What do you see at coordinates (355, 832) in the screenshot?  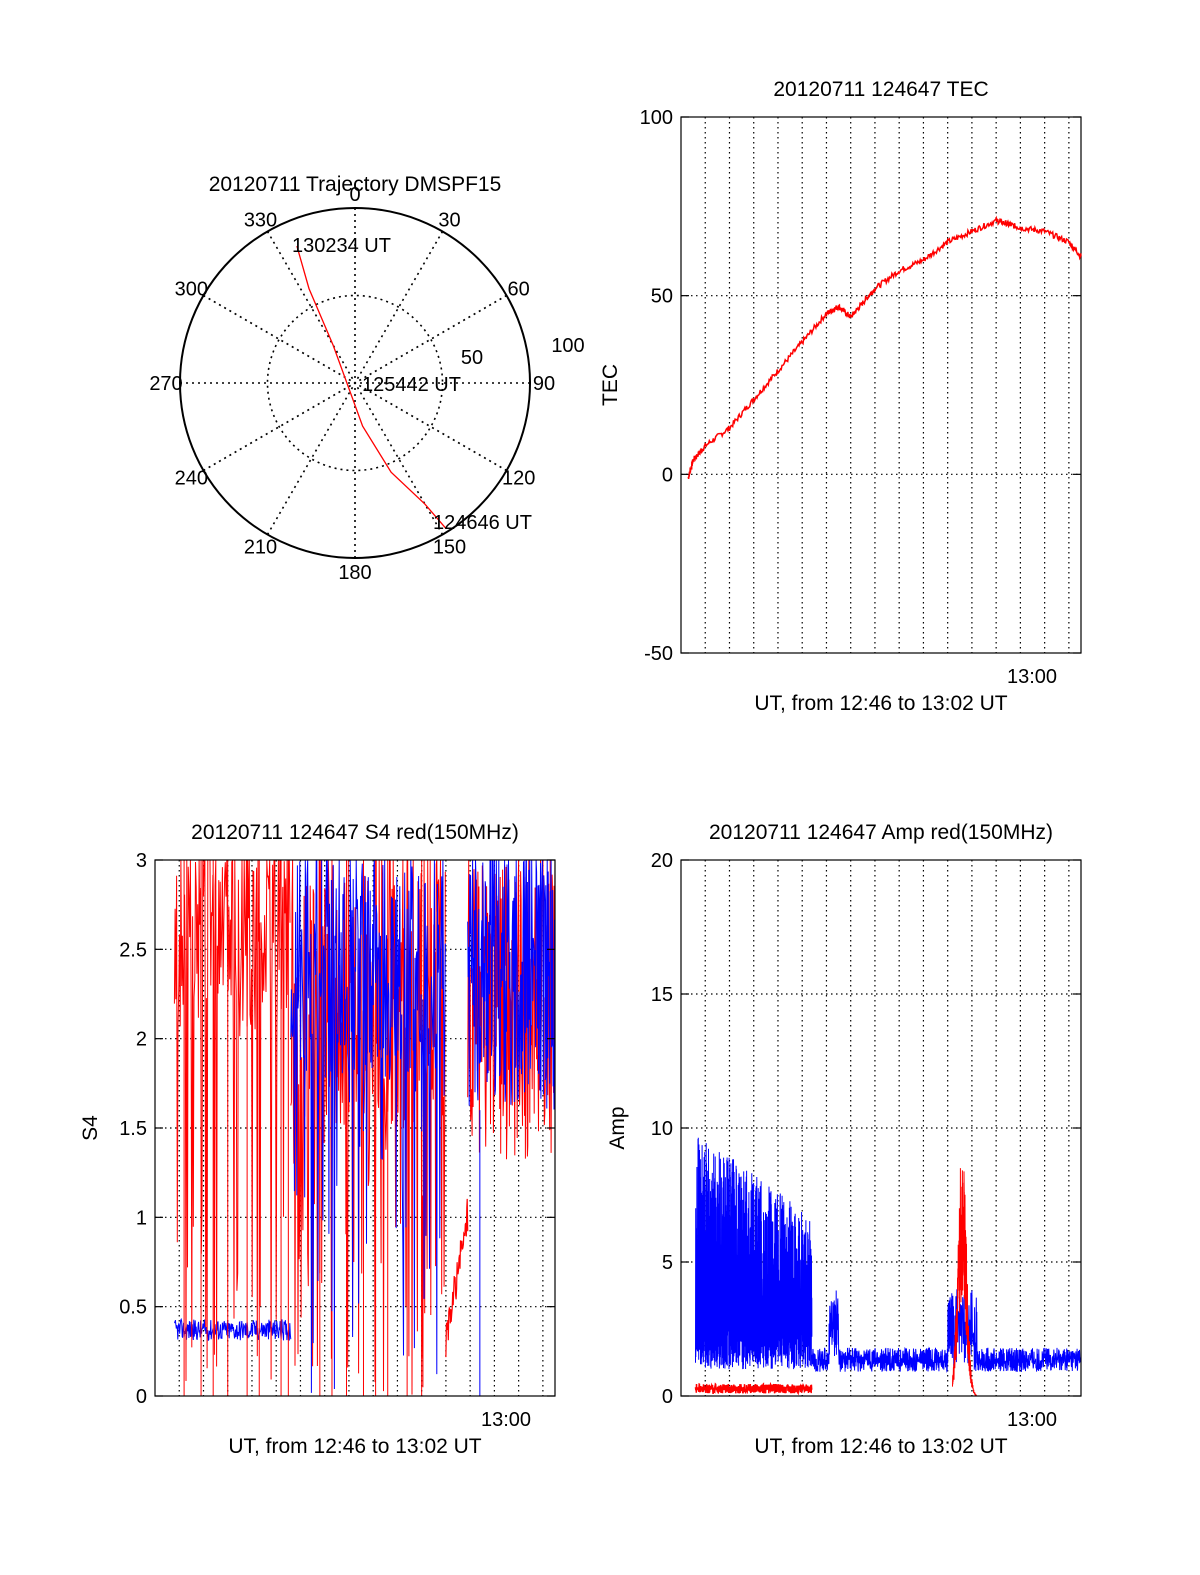 I see `s4-title: 20120711 124647 S4 red(150MHz)` at bounding box center [355, 832].